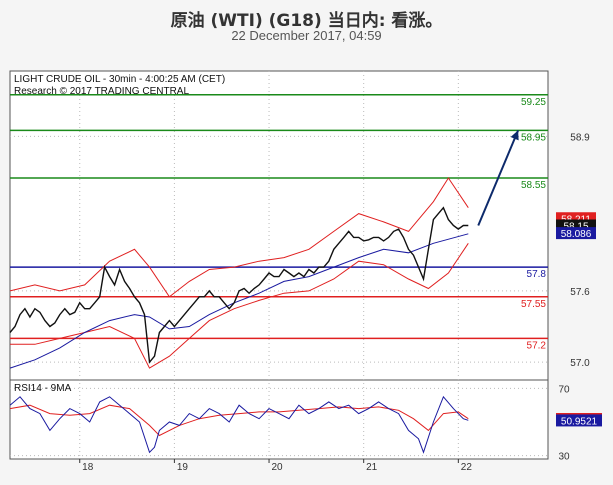 This screenshot has width=613, height=485. Describe the element at coordinates (580, 137) in the screenshot. I see `price-y-tick-label: 58.9` at that location.